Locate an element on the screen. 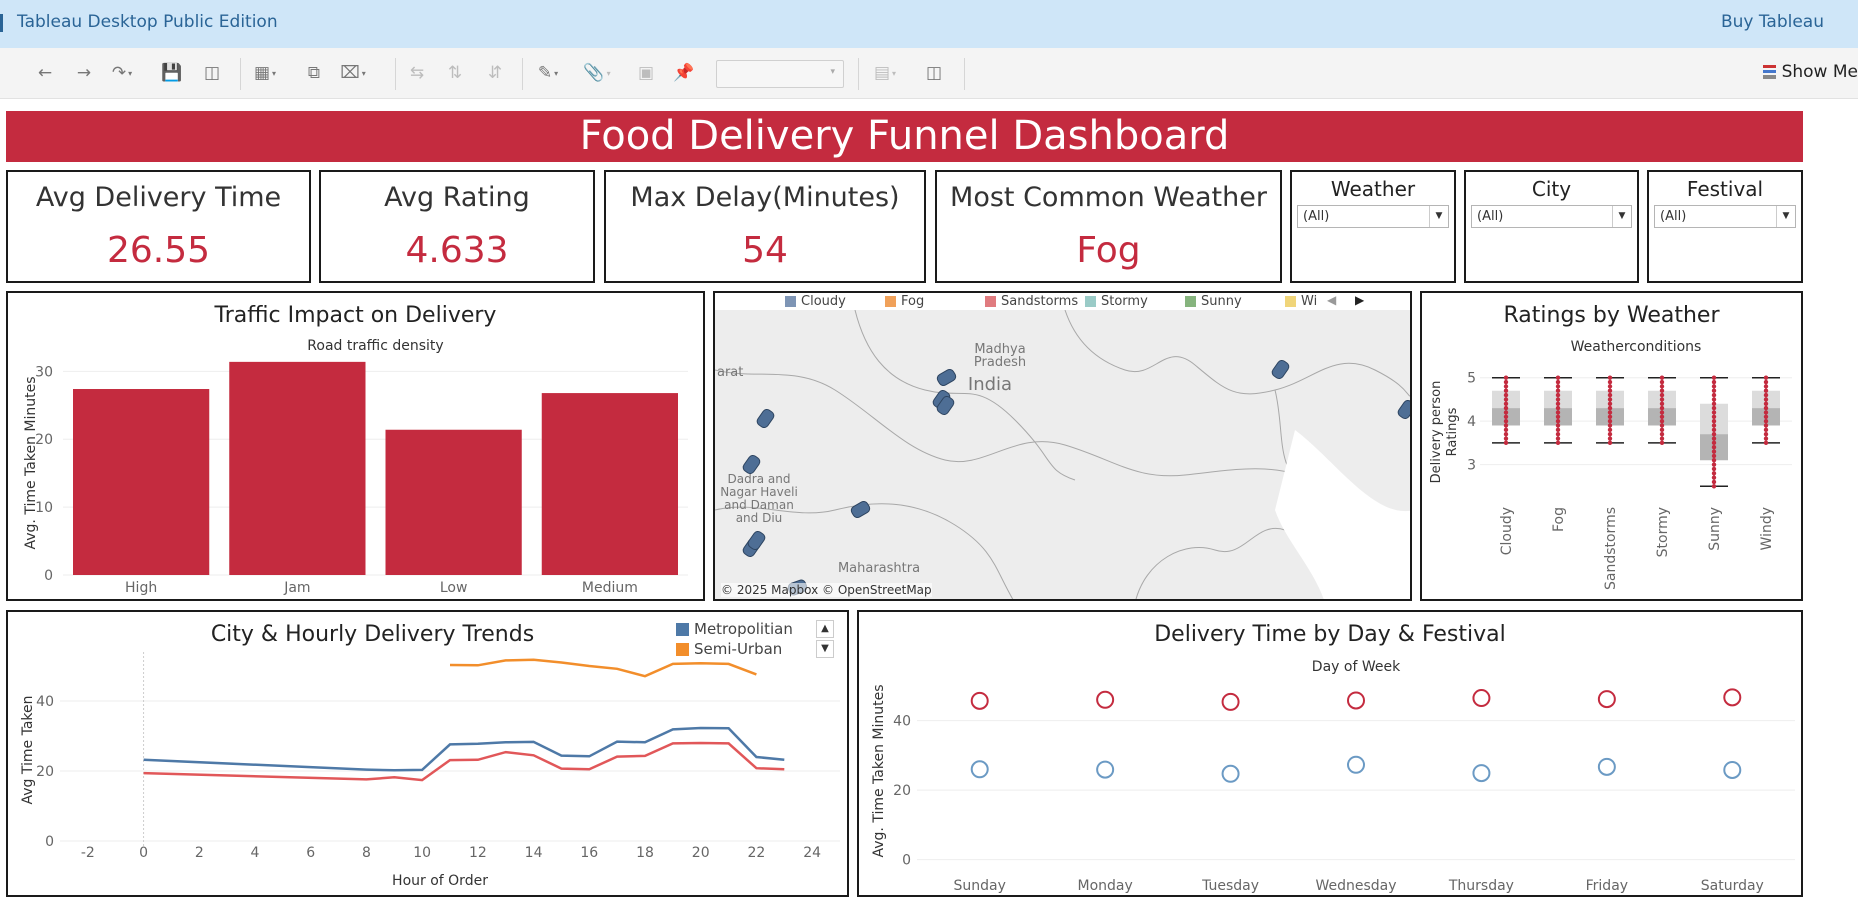  replay-icon: ↷ ▾ is located at coordinates (122, 73).